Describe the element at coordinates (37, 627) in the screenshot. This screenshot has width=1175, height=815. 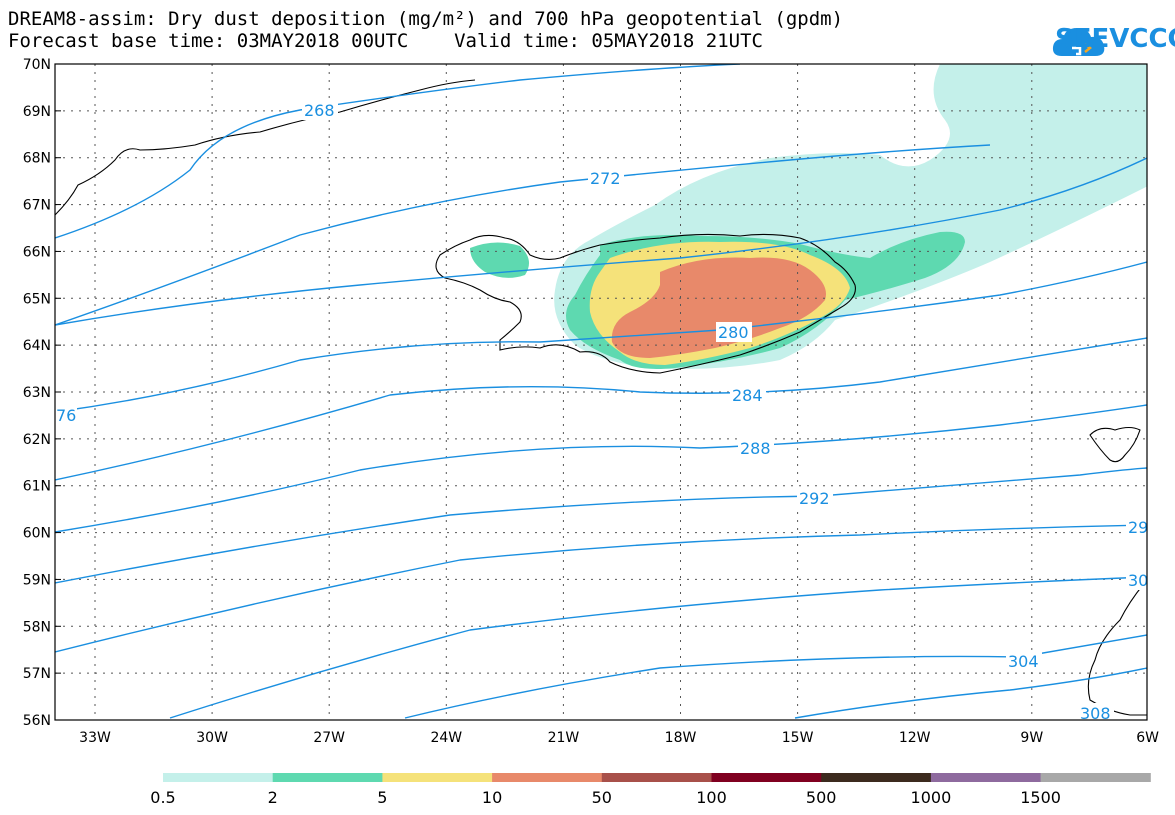
I see `lat-label: 58N` at that location.